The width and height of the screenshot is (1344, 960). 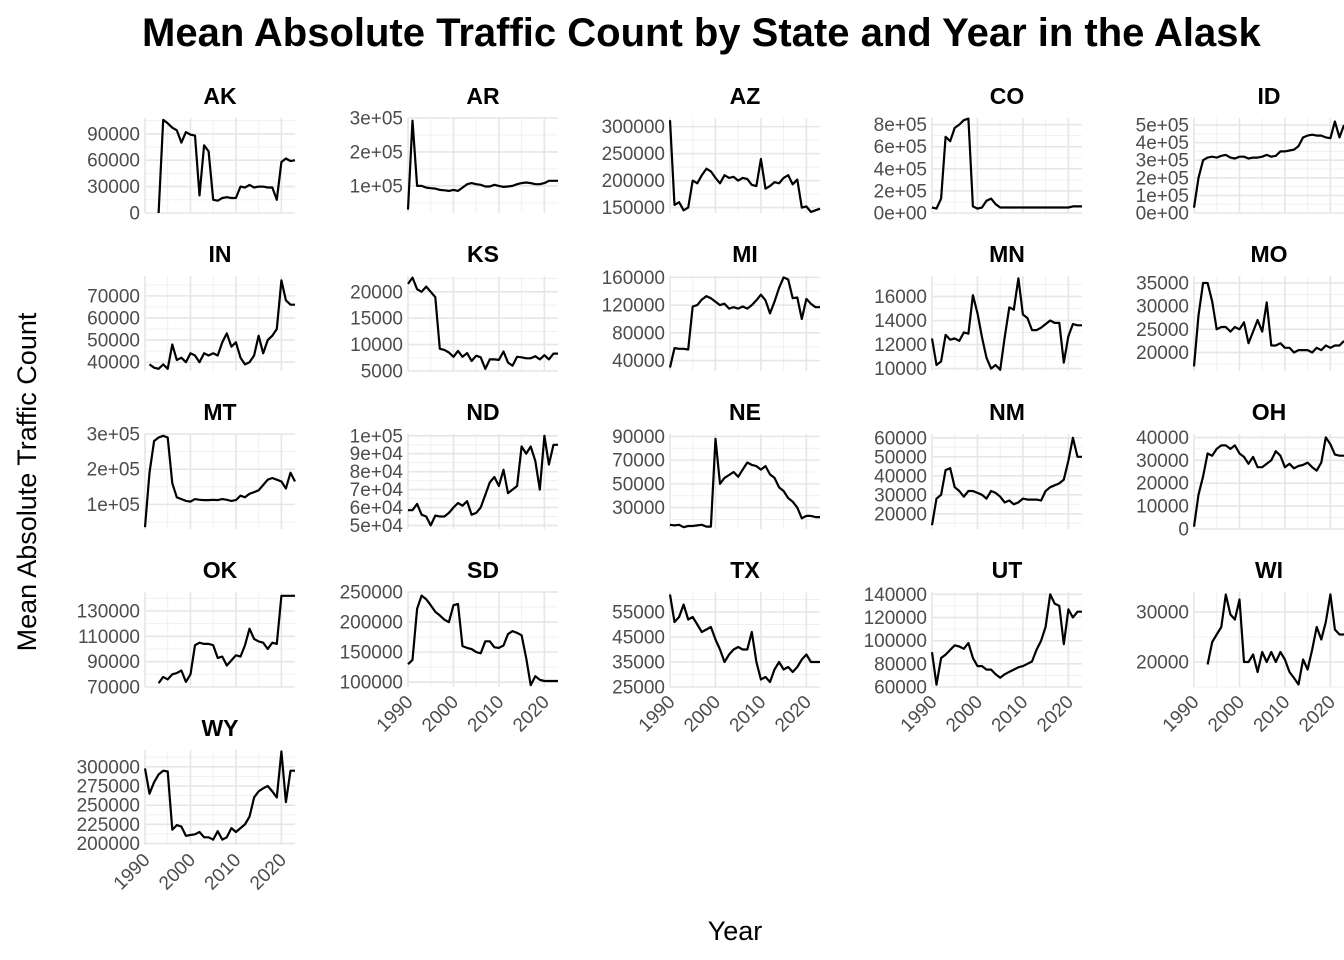 What do you see at coordinates (483, 254) in the screenshot?
I see `facet-label: KS` at bounding box center [483, 254].